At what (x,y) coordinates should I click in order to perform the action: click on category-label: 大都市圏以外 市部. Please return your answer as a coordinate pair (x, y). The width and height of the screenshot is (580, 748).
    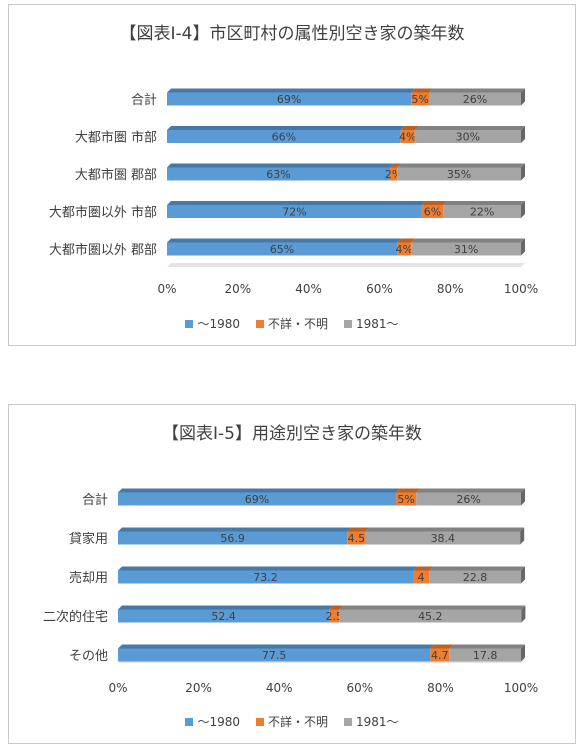
    Looking at the image, I should click on (103, 213).